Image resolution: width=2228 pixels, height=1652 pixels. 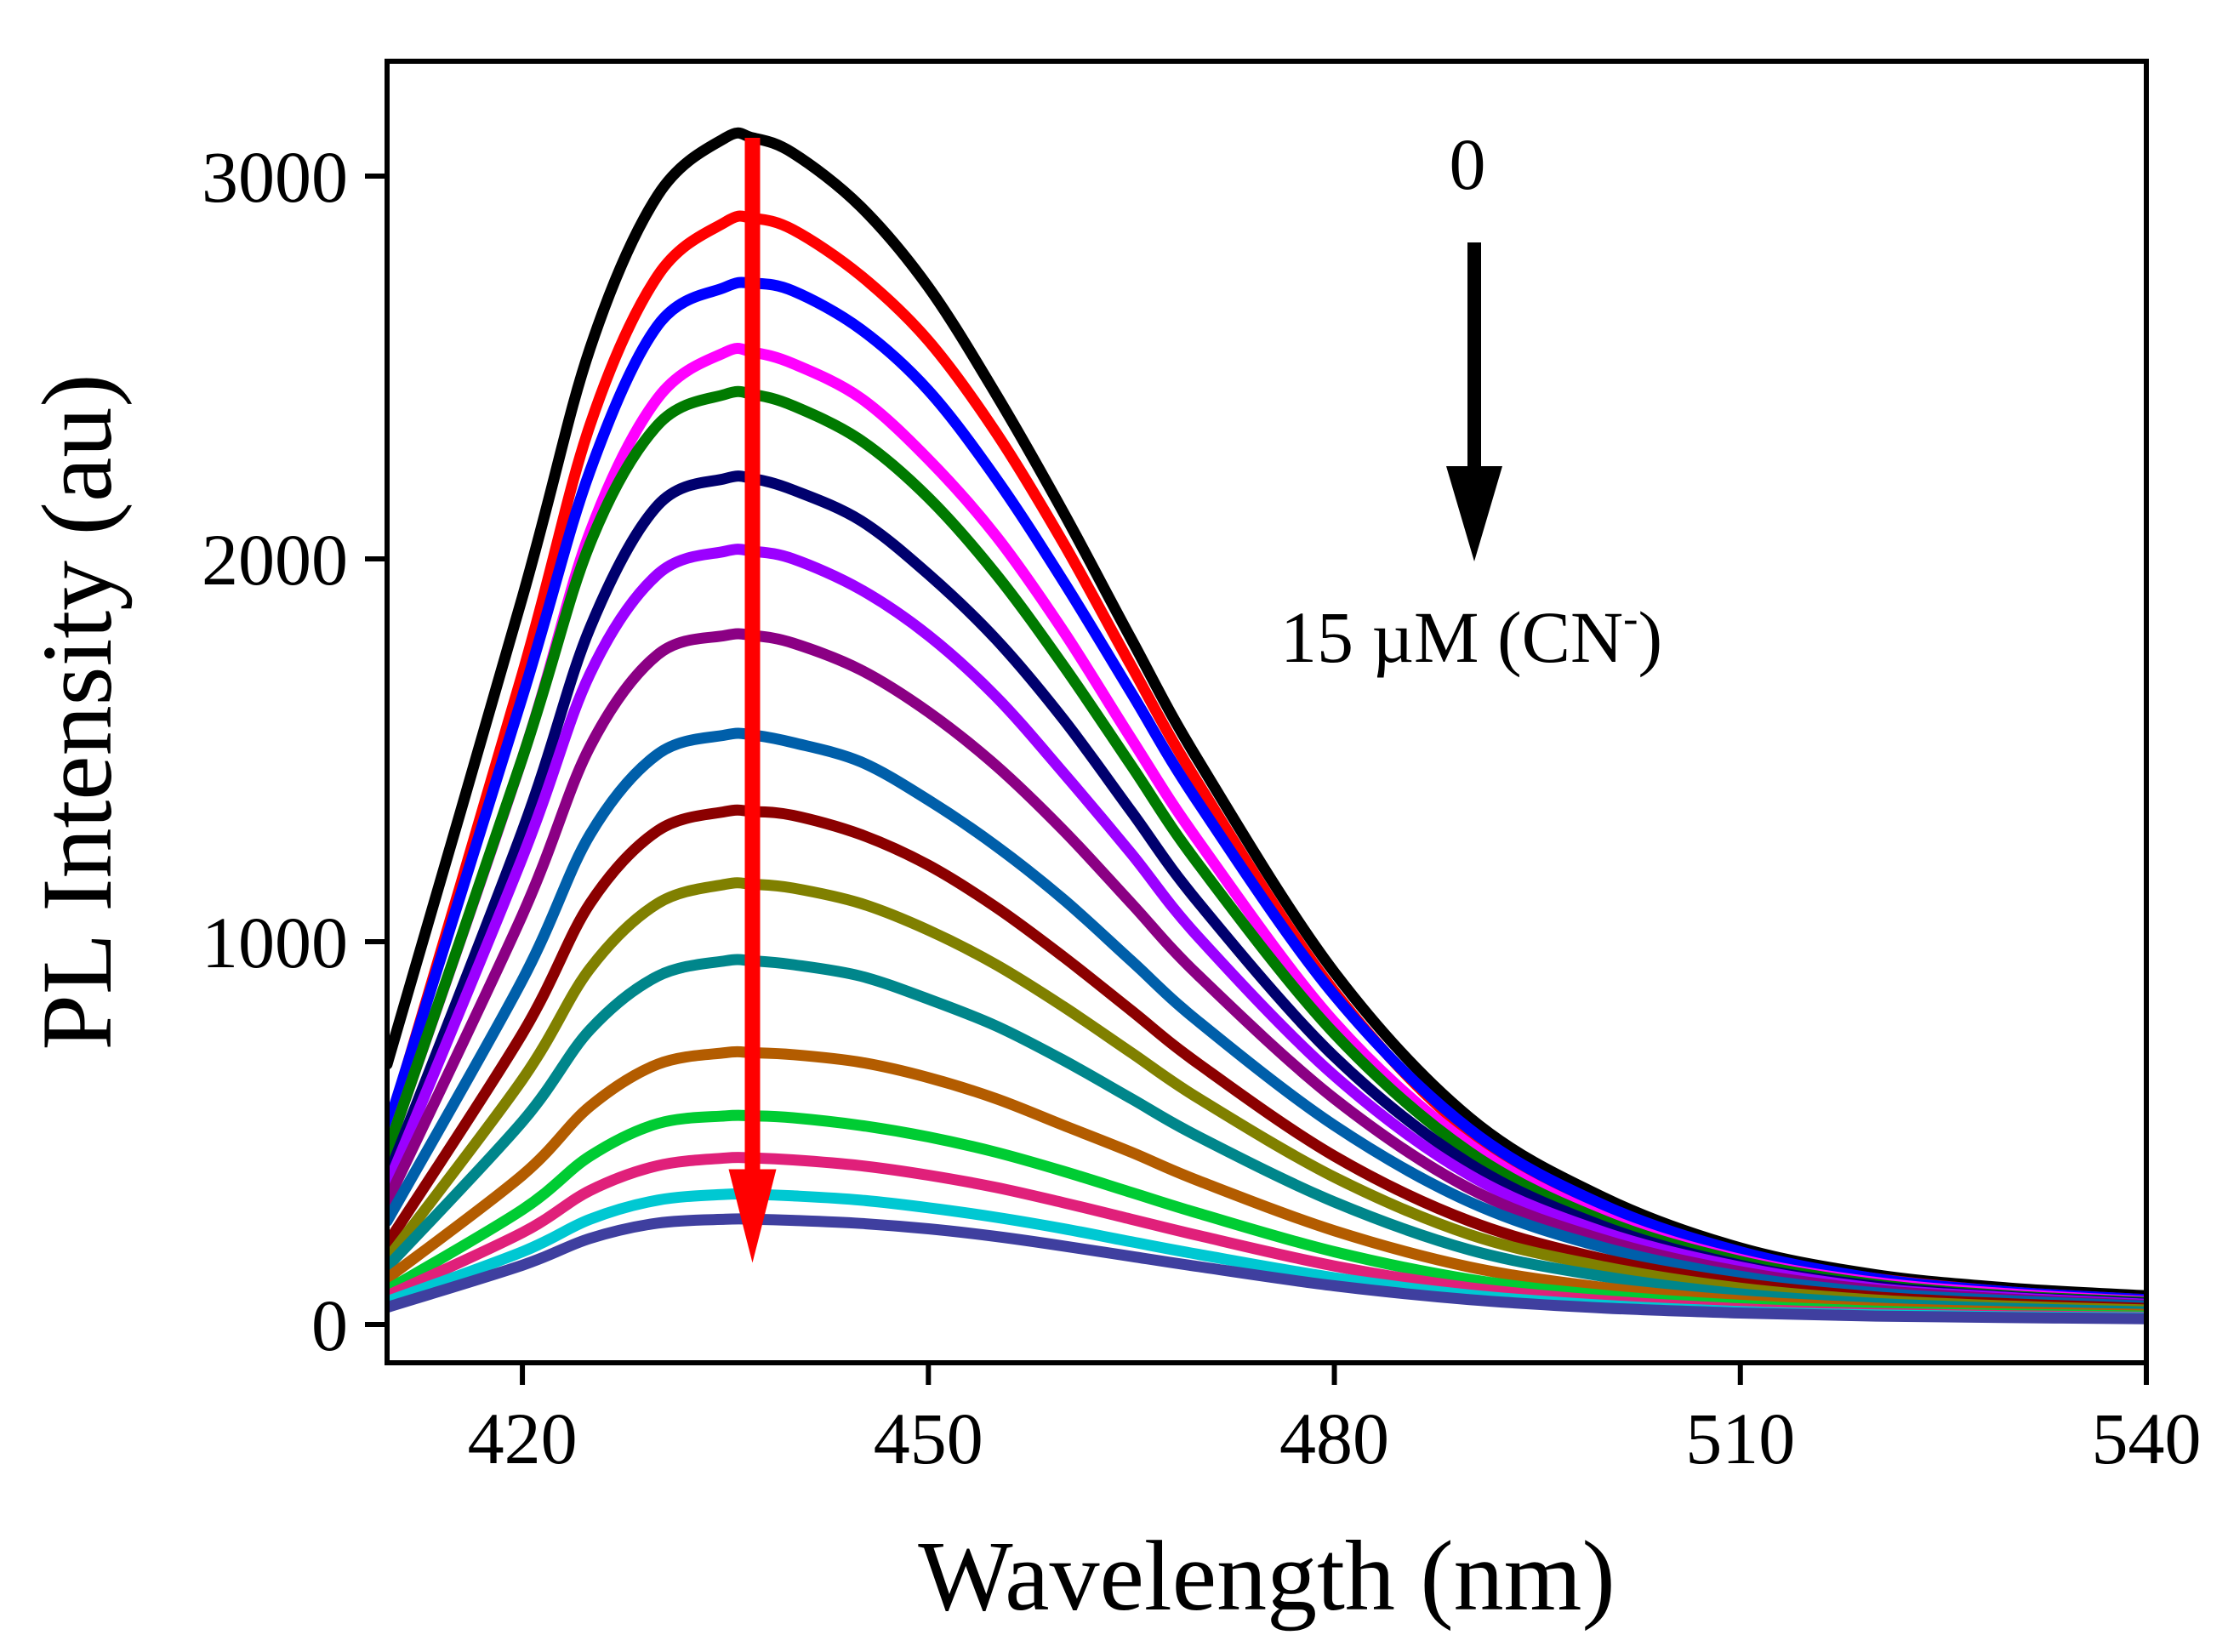 I want to click on y-tick-label: 2000, so click(x=275, y=560).